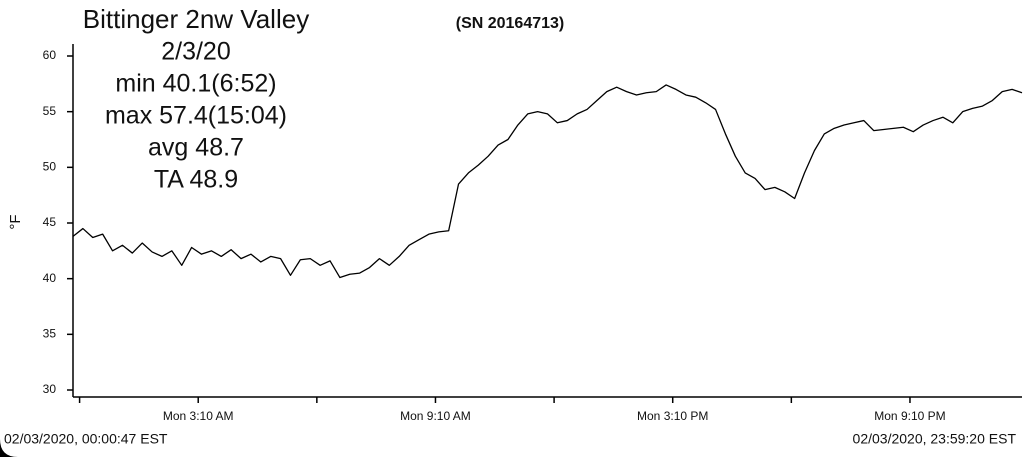 The width and height of the screenshot is (1024, 457). Describe the element at coordinates (50, 111) in the screenshot. I see `y-tick-label: 55` at that location.